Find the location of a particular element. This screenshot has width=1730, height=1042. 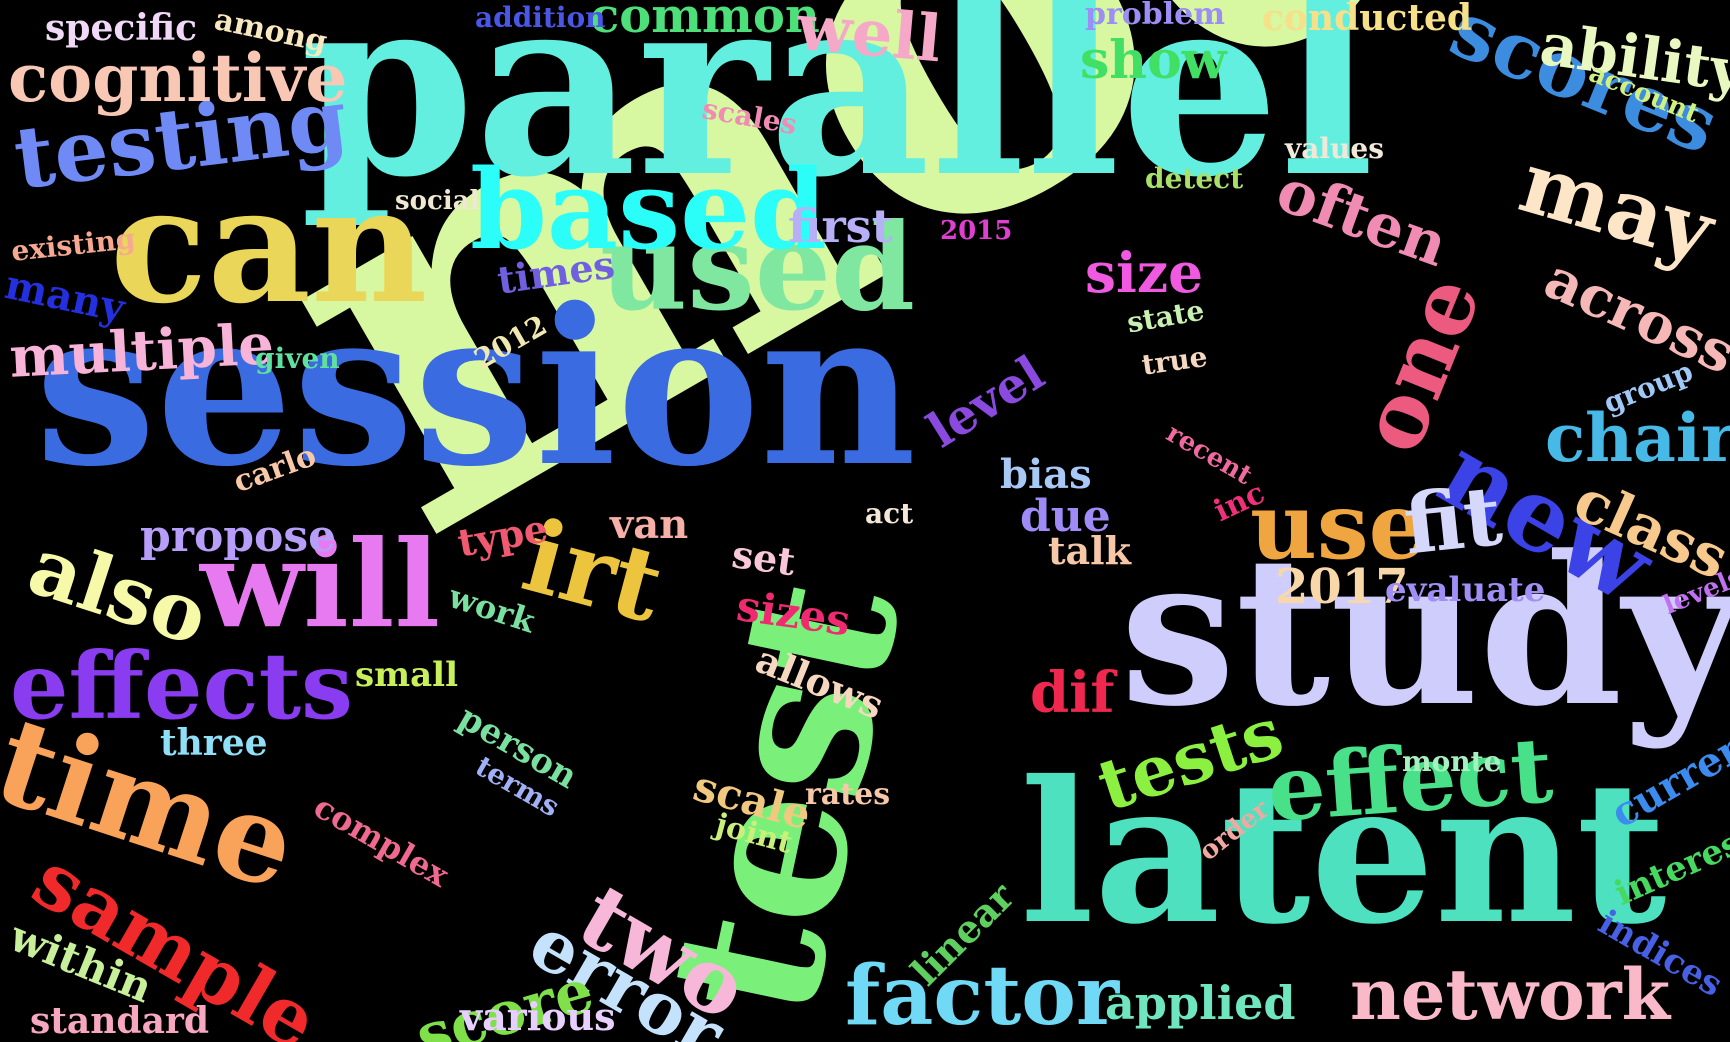

word-van: van is located at coordinates (649, 524).